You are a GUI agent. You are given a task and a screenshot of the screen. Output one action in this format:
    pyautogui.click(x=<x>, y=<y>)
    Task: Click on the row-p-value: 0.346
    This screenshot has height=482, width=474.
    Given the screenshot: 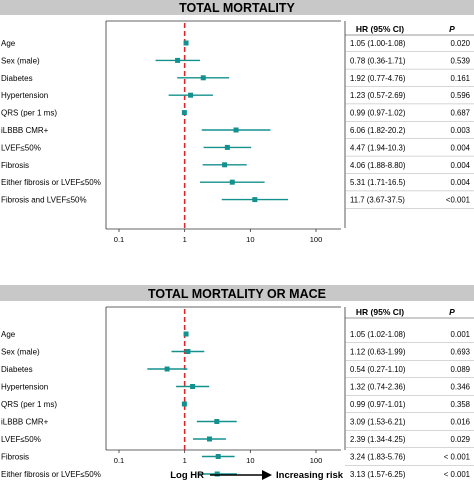 What is the action you would take?
    pyautogui.click(x=460, y=387)
    